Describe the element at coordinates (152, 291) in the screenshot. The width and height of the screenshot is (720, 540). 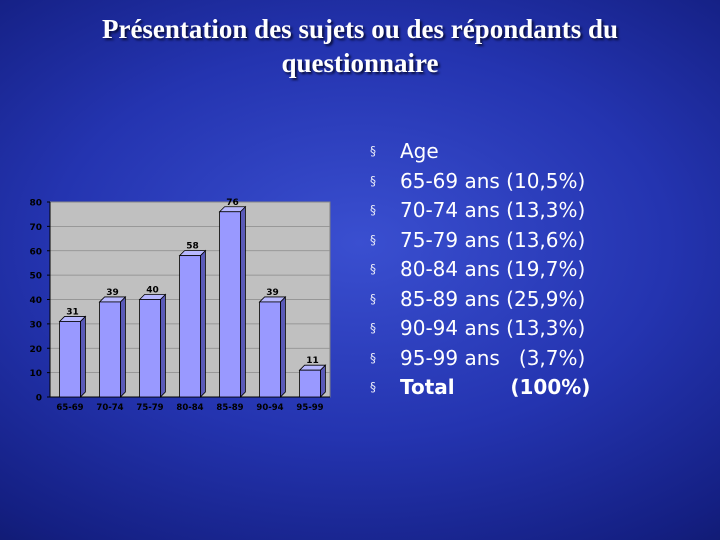
I see `data-label: 40` at that location.